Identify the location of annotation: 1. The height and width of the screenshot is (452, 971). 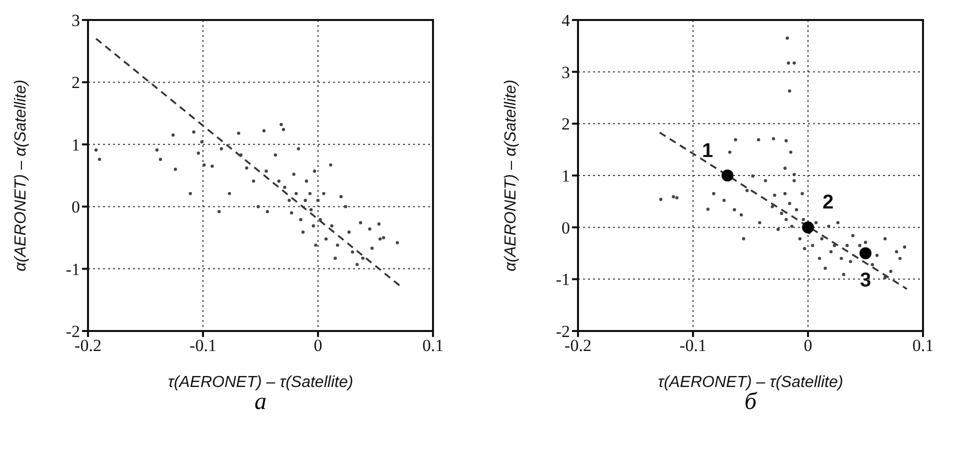
(708, 151).